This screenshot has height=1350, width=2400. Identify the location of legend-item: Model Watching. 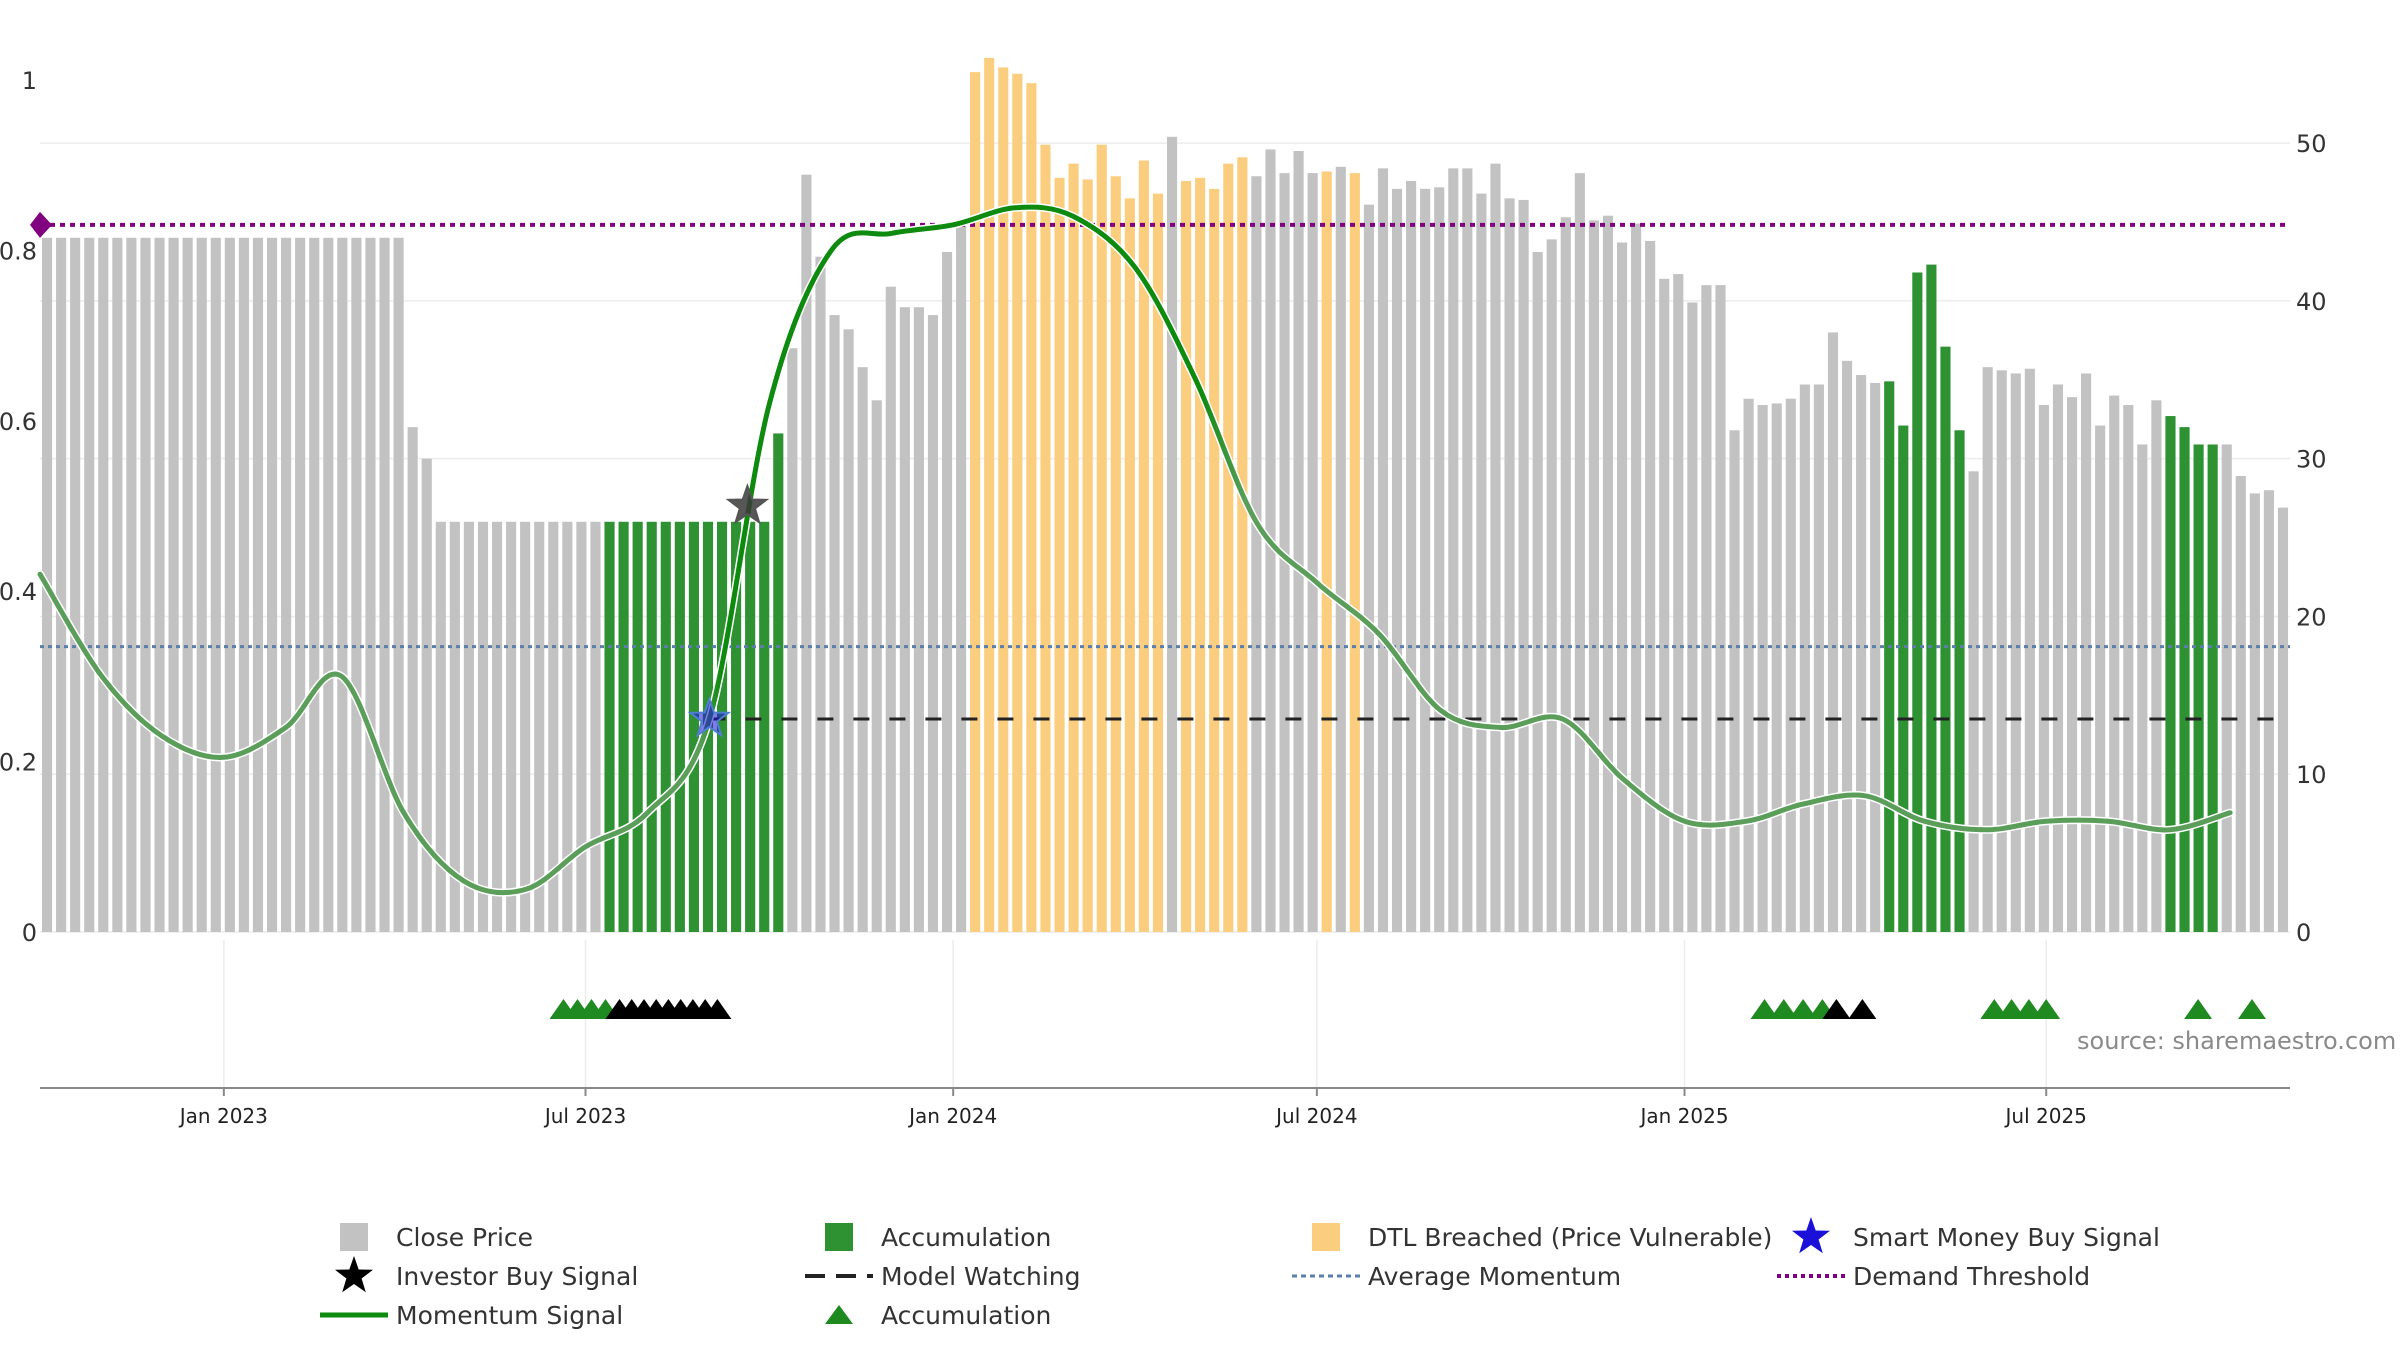
(943, 1276).